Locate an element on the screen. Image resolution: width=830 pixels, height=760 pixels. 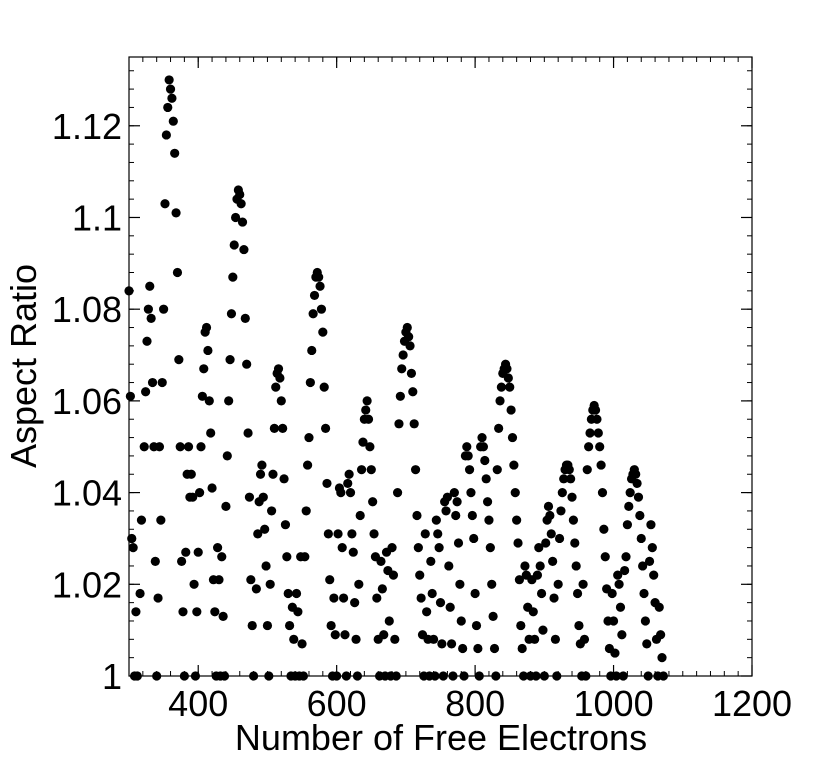
x-tick-labels: 400 600 800 1000 1200 is located at coordinates (480, 703).